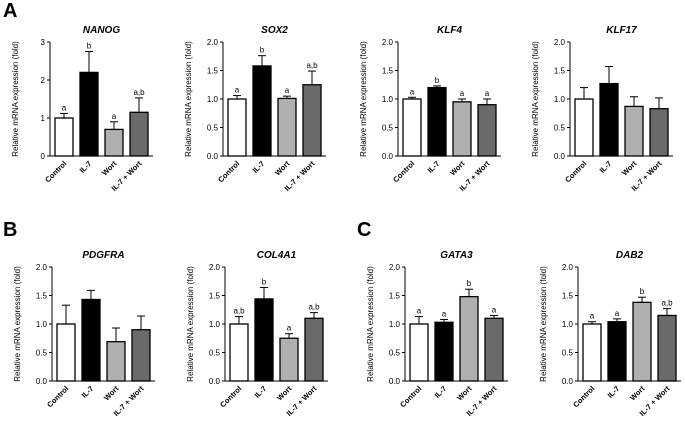 The height and width of the screenshot is (426, 685). Describe the element at coordinates (630, 255) in the screenshot. I see `chart-title: DAB2` at that location.